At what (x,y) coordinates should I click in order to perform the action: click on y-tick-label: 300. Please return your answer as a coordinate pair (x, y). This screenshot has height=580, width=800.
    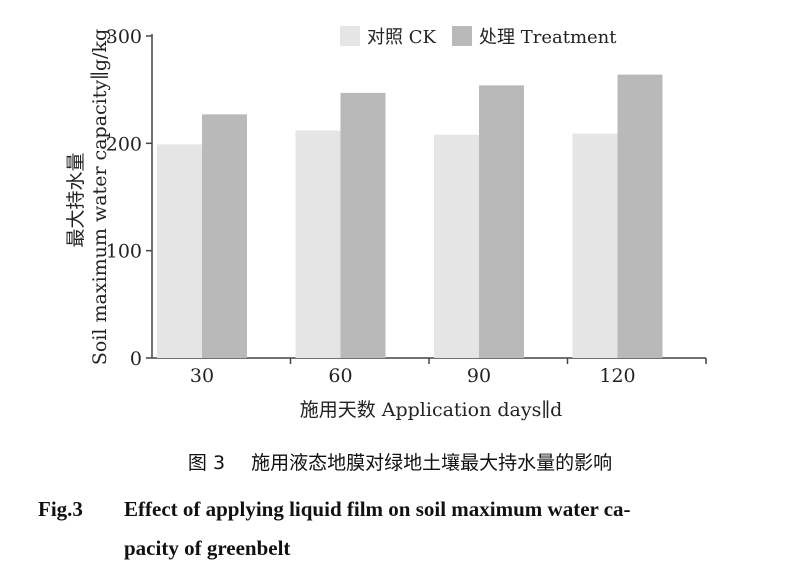
    Looking at the image, I should click on (124, 37).